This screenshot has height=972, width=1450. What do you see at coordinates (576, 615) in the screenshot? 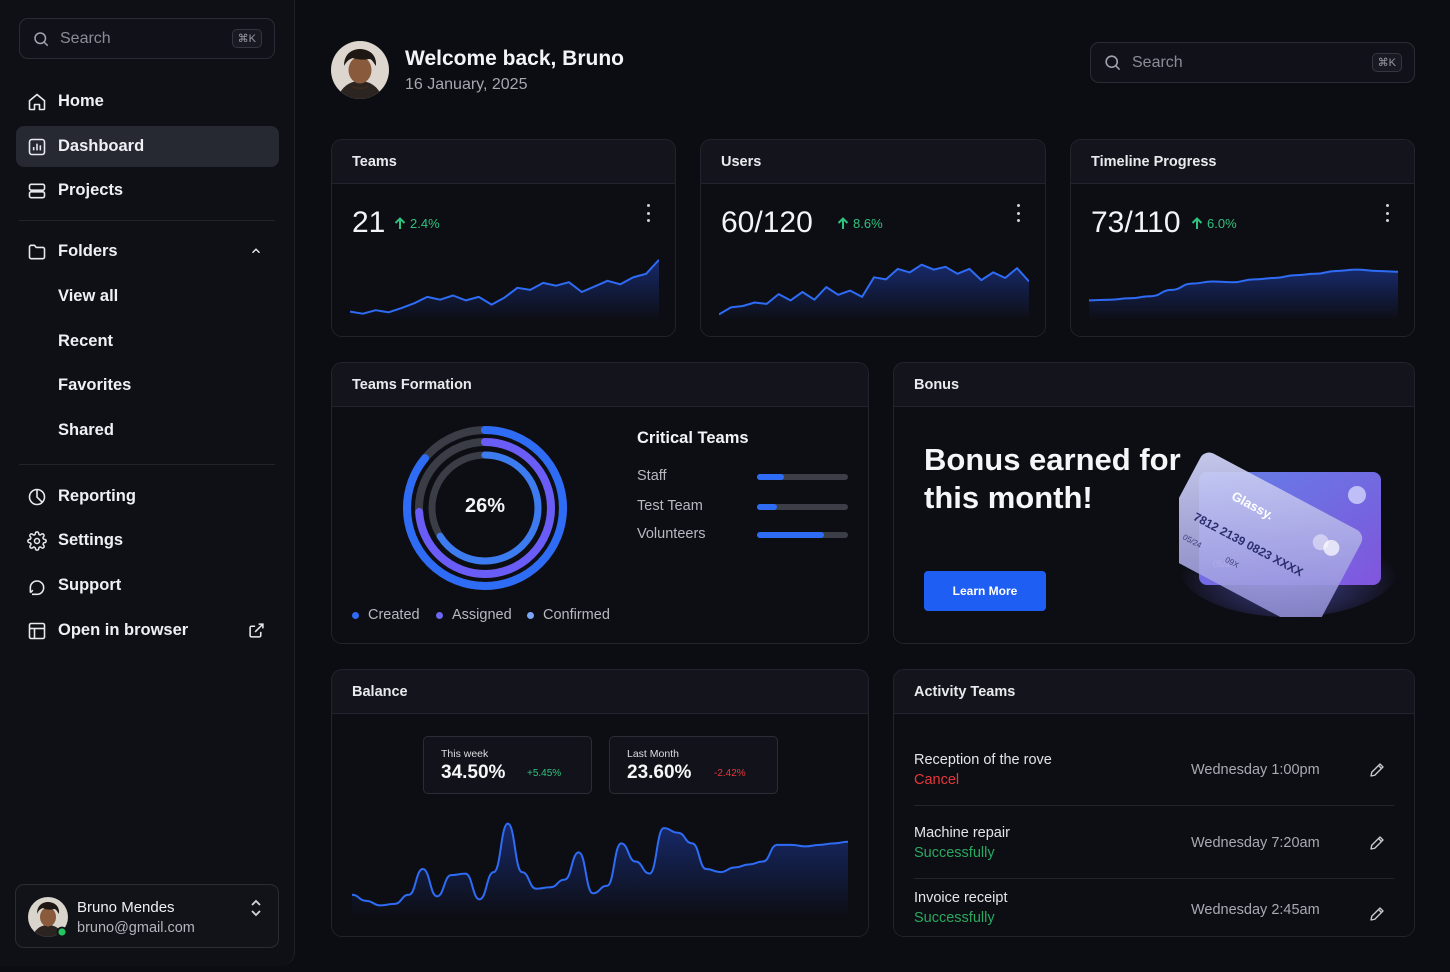
I see `legend-label: Confirmed` at bounding box center [576, 615].